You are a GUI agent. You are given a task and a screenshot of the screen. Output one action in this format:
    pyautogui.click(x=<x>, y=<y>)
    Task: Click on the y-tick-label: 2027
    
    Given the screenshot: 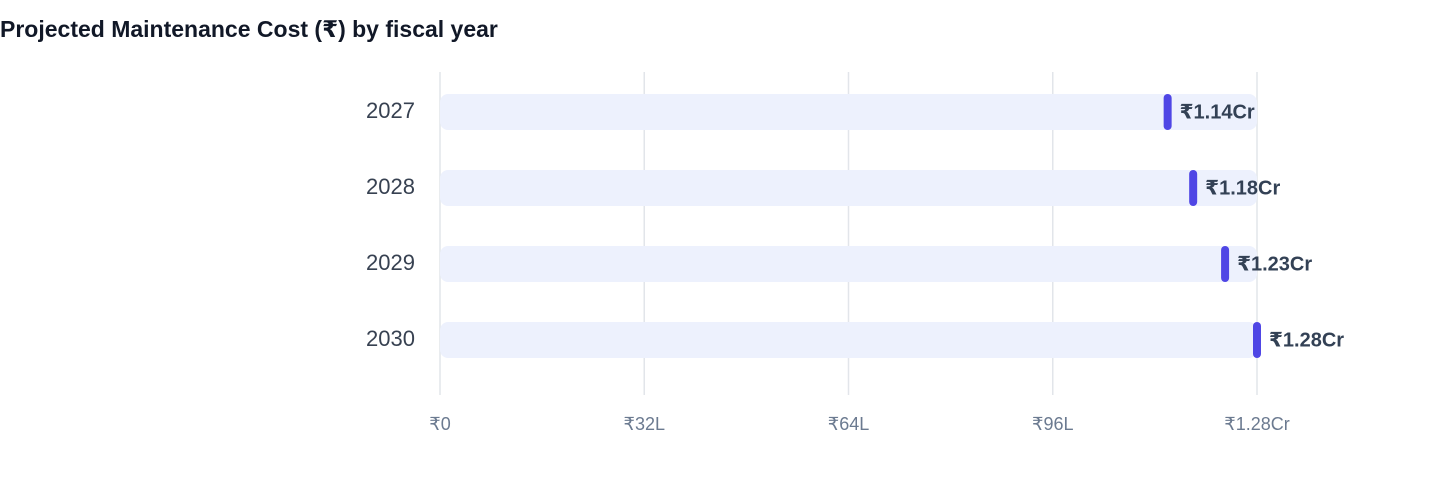 What is the action you would take?
    pyautogui.click(x=390, y=110)
    